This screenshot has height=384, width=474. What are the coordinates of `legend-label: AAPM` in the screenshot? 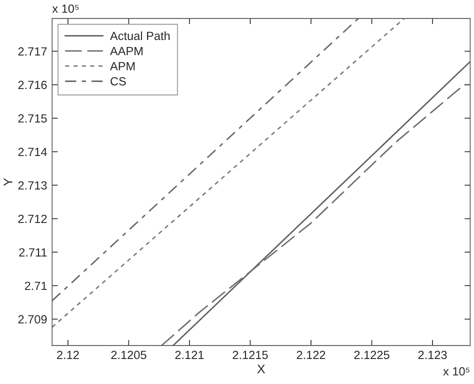 It's located at (126, 51).